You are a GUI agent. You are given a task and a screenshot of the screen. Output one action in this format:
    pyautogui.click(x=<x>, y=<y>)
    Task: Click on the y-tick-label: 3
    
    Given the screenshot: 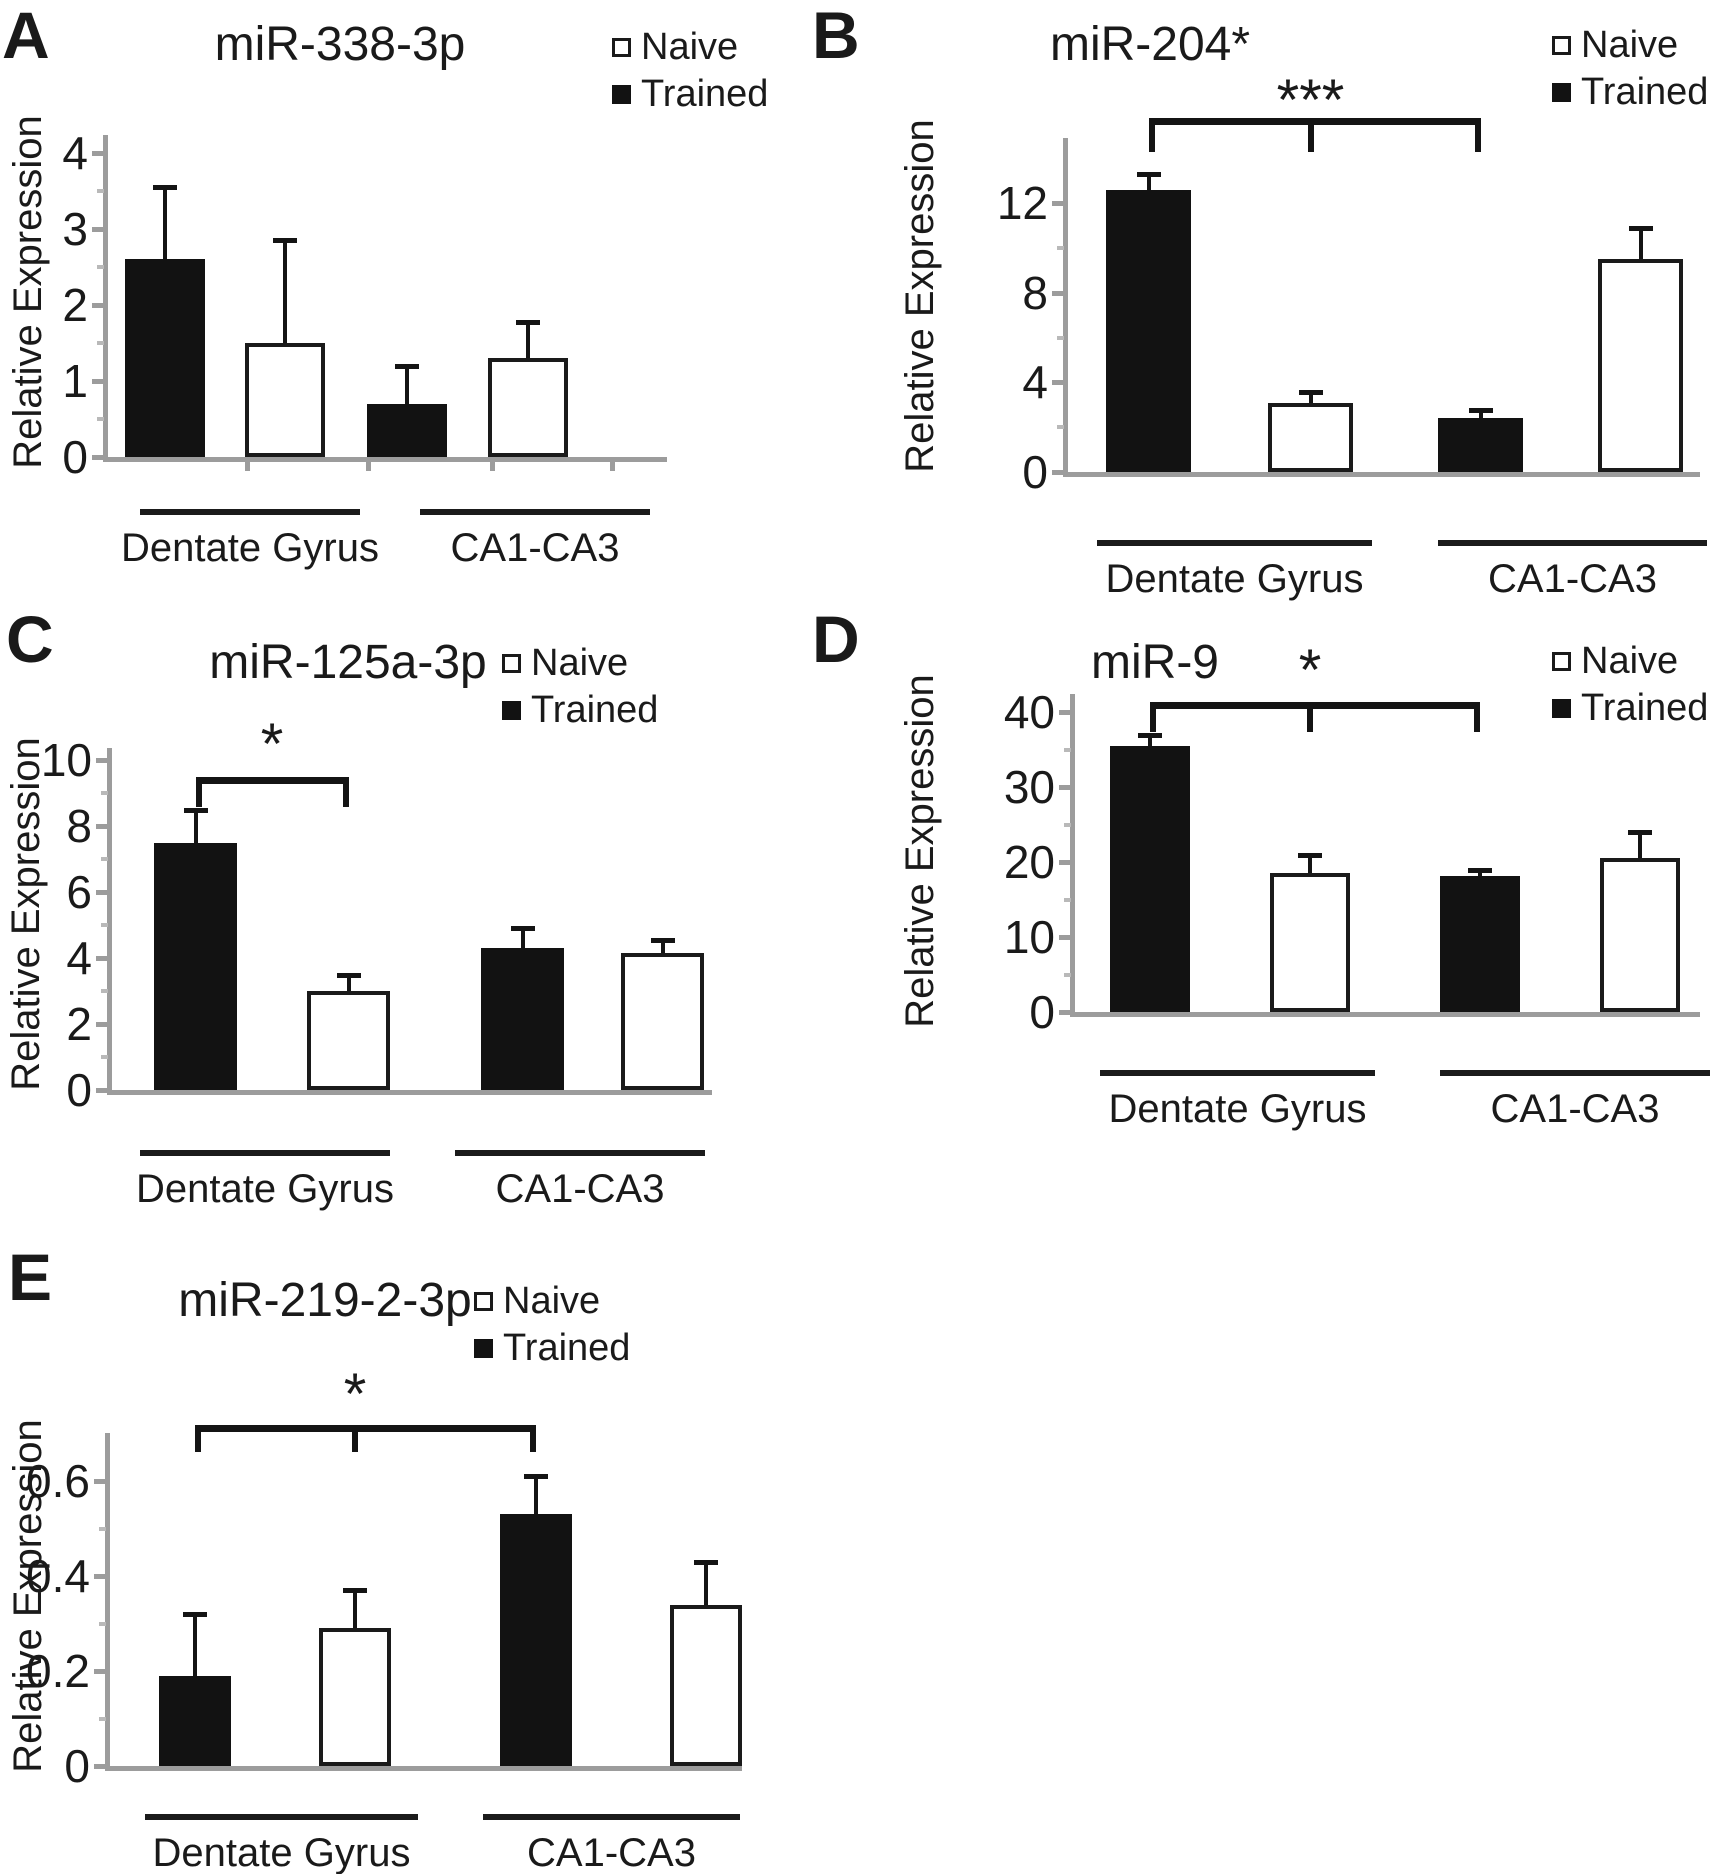 What is the action you would take?
    pyautogui.click(x=75, y=229)
    